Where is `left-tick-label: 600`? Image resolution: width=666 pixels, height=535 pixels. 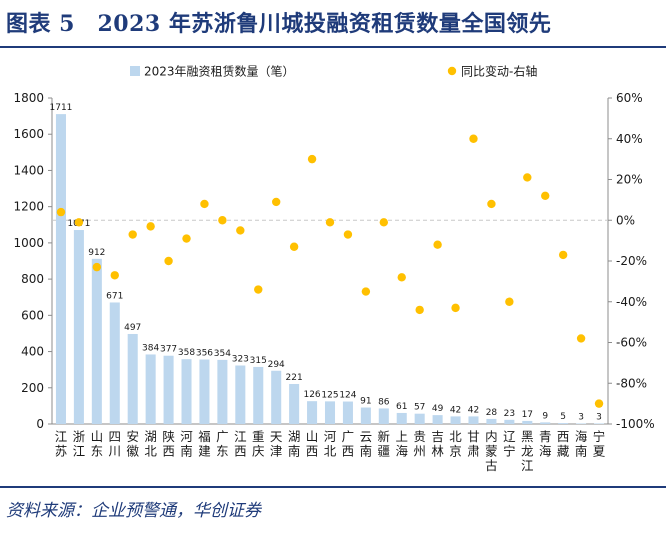
left-tick-label: 600 is located at coordinates (32, 315).